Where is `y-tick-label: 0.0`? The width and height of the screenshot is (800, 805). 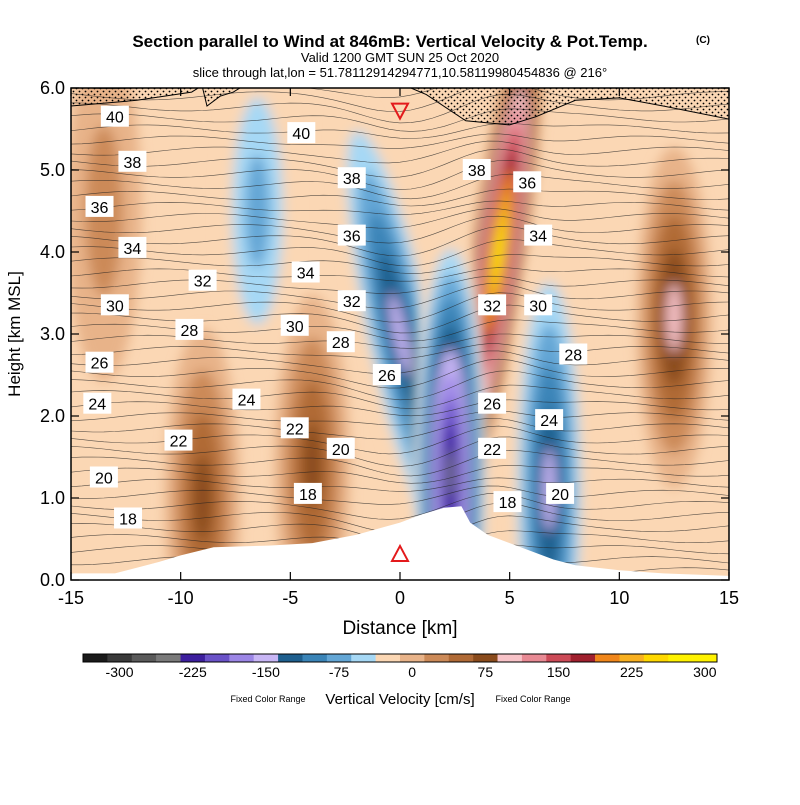 y-tick-label: 0.0 is located at coordinates (52, 580).